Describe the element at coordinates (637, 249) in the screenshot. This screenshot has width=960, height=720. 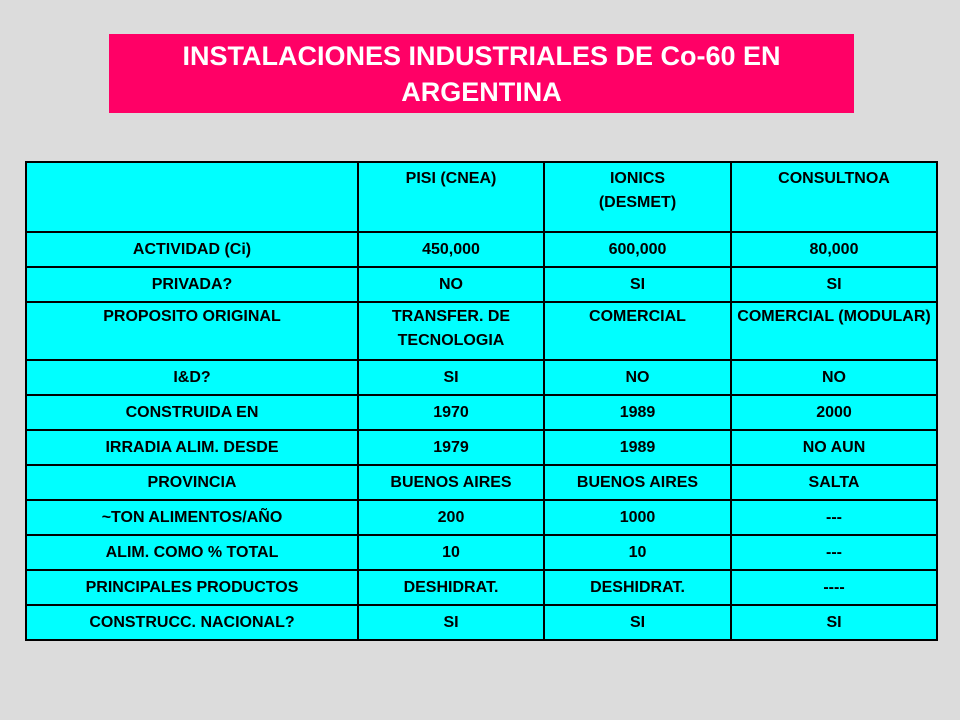
I see `table-cell: 600,000` at that location.